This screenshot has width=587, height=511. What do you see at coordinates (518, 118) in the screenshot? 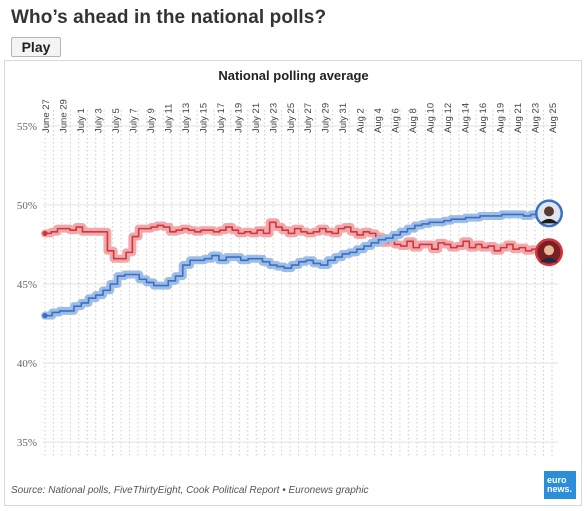
I see `x-tick-label: Aug 21` at bounding box center [518, 118].